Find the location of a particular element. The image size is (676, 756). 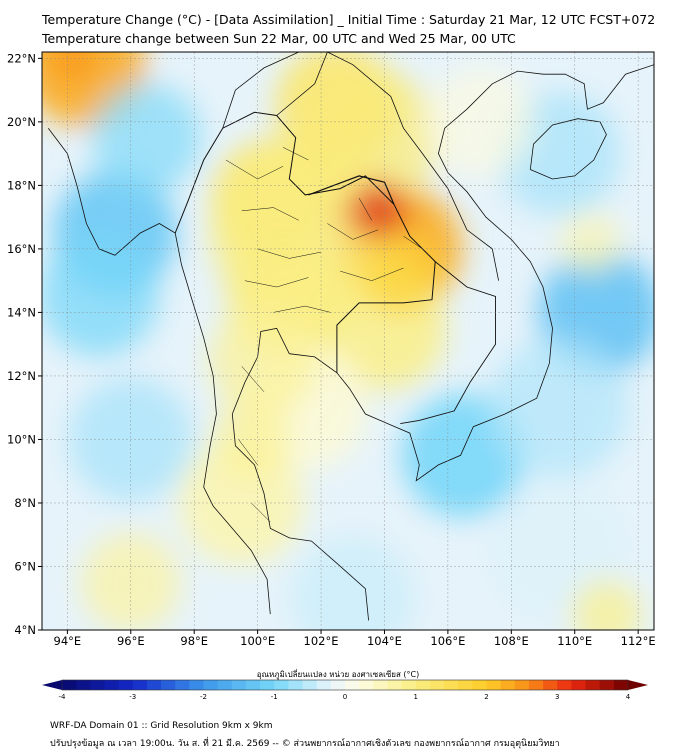

y-tick-label-4: 12°N is located at coordinates (21, 376).